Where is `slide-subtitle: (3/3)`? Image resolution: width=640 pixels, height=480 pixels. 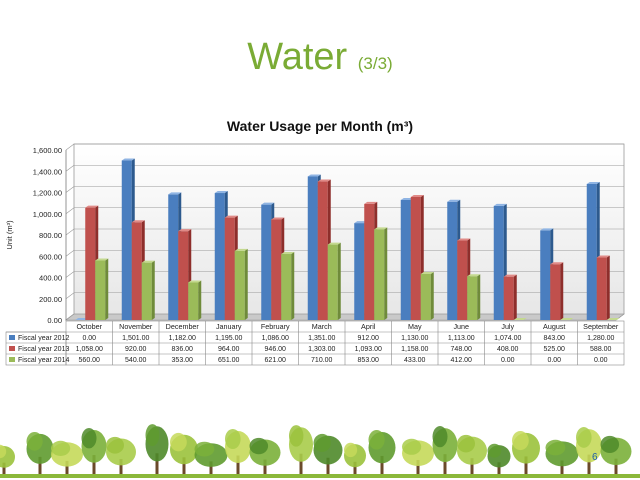 slide-subtitle: (3/3) is located at coordinates (375, 63).